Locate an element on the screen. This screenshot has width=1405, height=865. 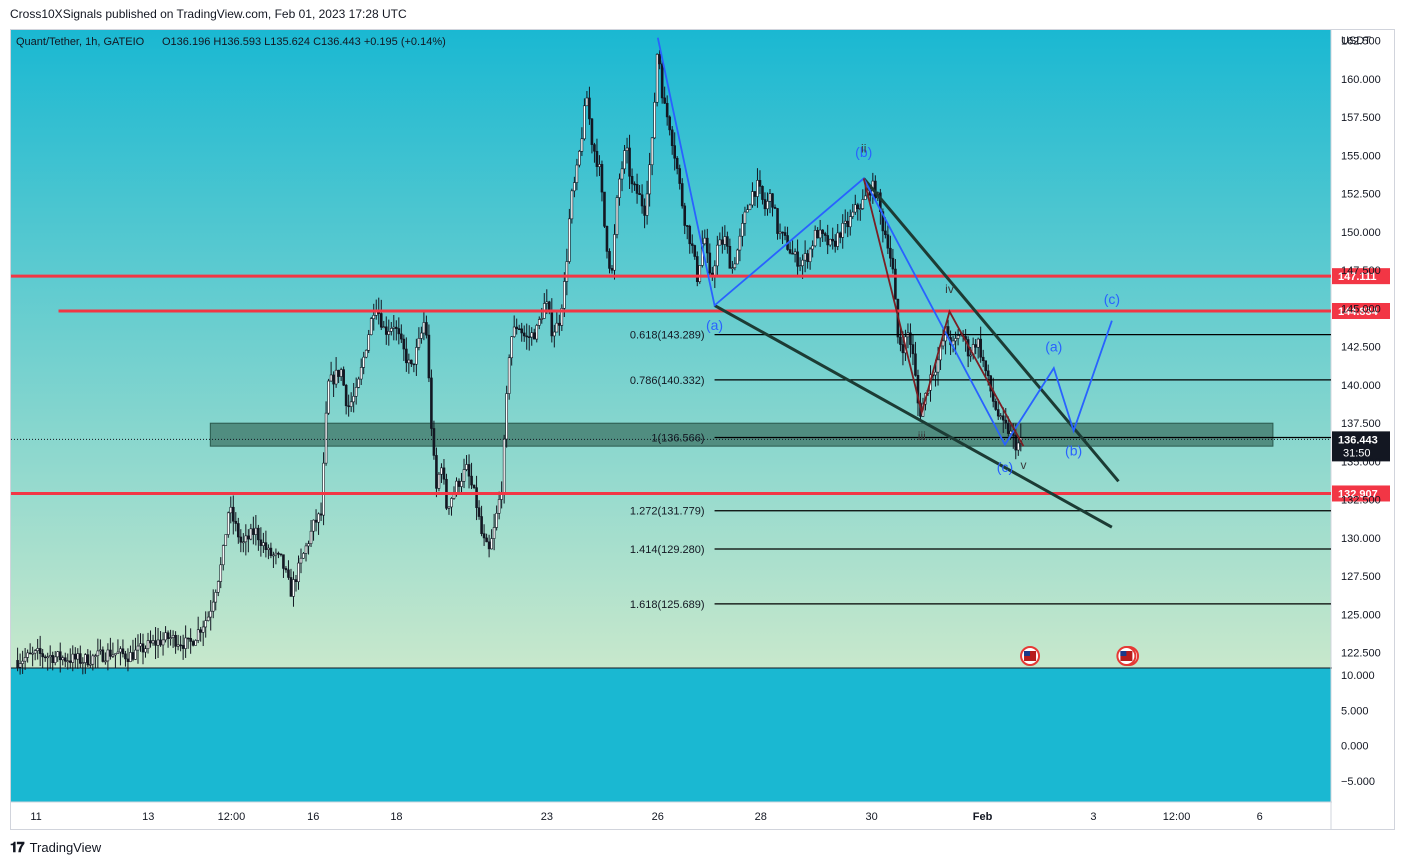
legend-symbol: Quant/Tether, 1h, GATEIO is located at coordinates (80, 42).